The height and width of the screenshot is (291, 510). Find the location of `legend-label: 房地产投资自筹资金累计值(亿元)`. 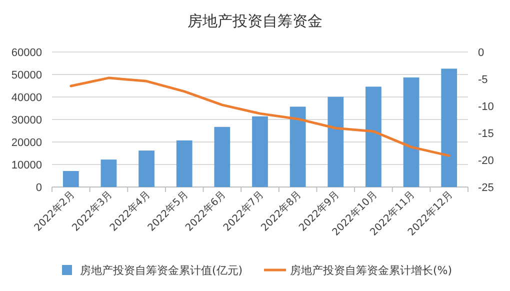

legend-label: 房地产投资自筹资金累计值(亿元) is located at coordinates (161, 270).